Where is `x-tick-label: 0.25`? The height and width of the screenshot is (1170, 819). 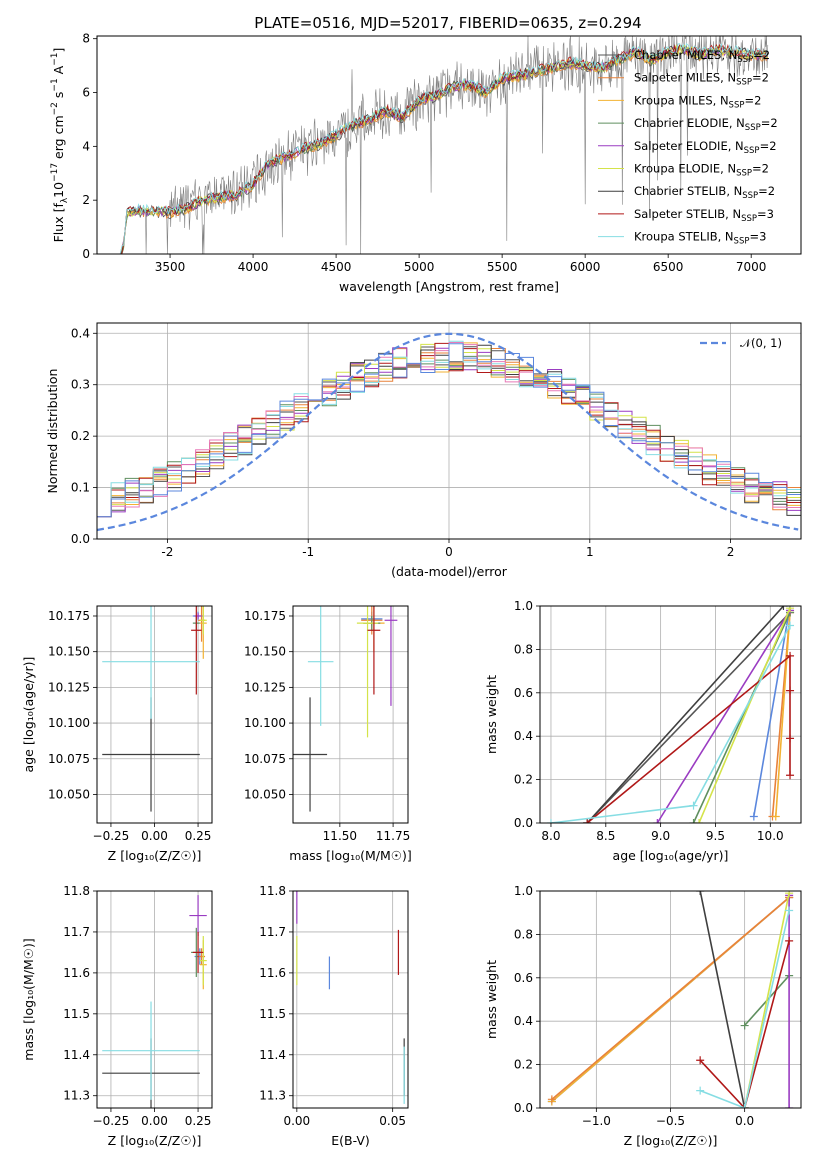
x-tick-label: 0.25 is located at coordinates (198, 1121).